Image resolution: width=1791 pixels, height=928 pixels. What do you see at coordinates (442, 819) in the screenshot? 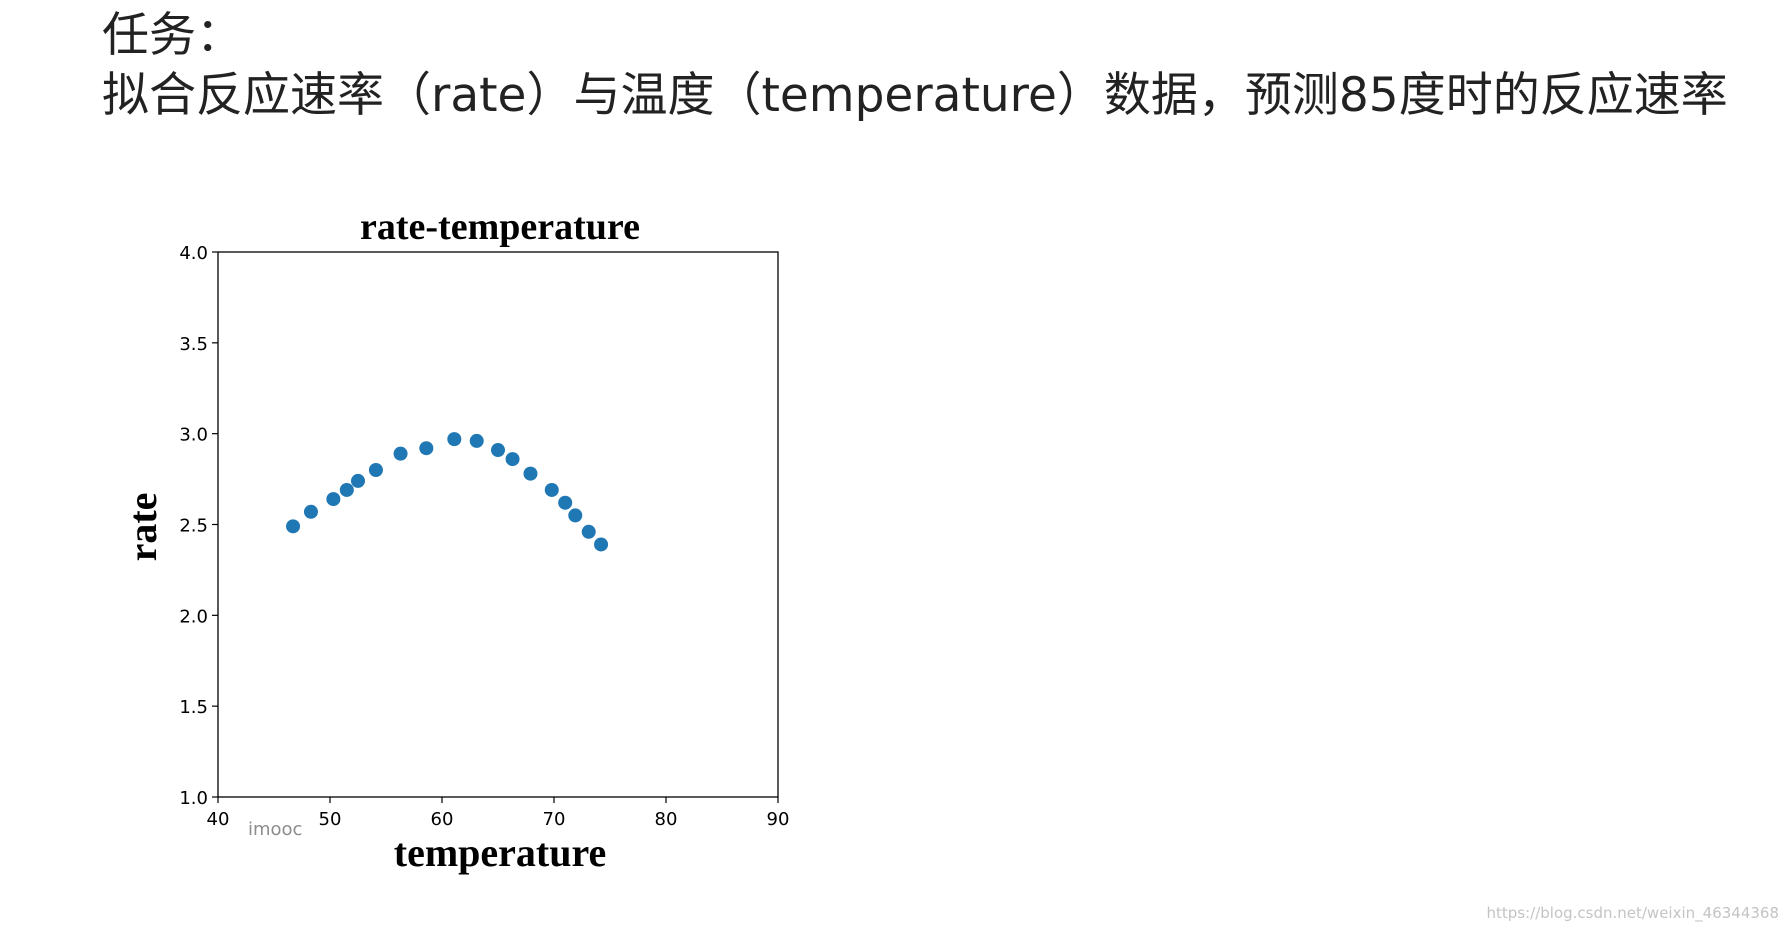
I see `x-tick-label: 60` at bounding box center [442, 819].